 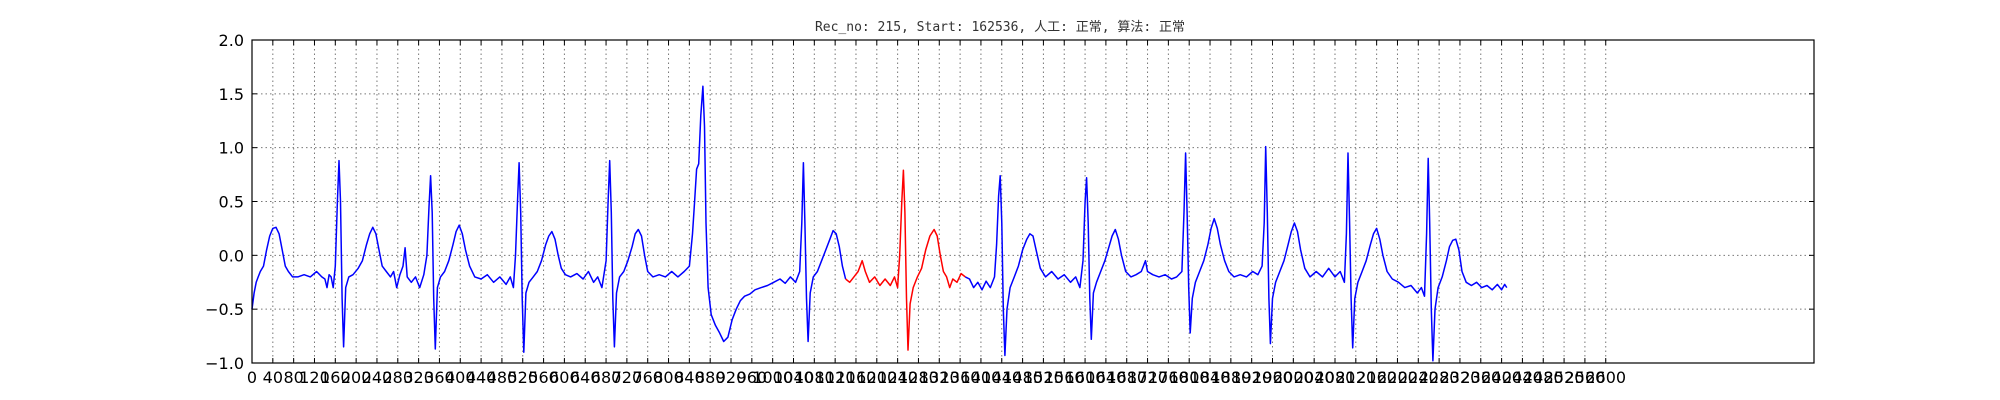 I want to click on x-tick-label: 120, so click(x=314, y=377).